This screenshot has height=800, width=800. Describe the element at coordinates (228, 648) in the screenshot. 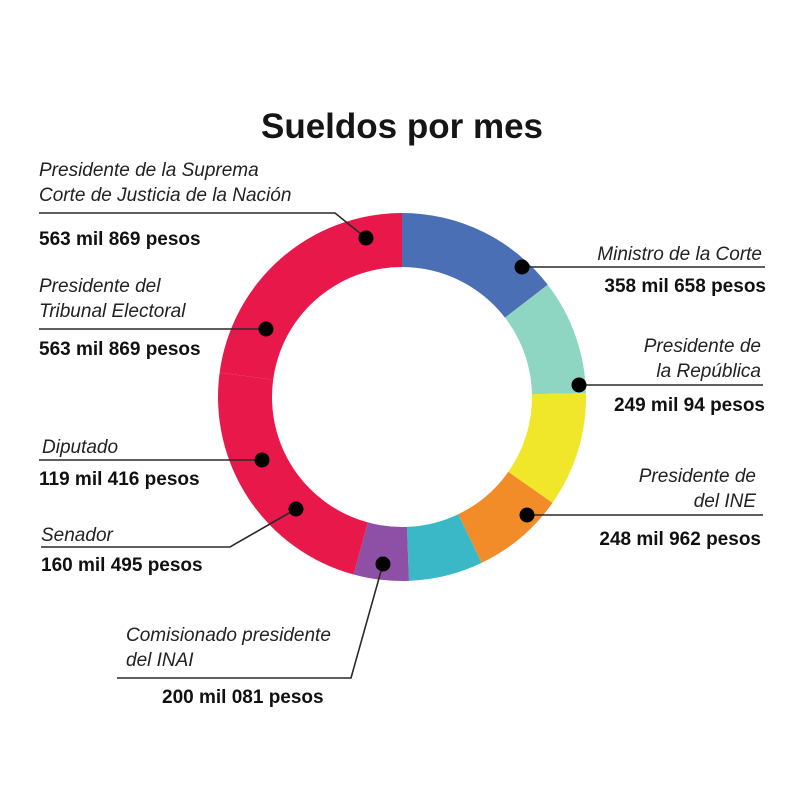

I see `role-label: Comisionado presidente del INAI` at that location.